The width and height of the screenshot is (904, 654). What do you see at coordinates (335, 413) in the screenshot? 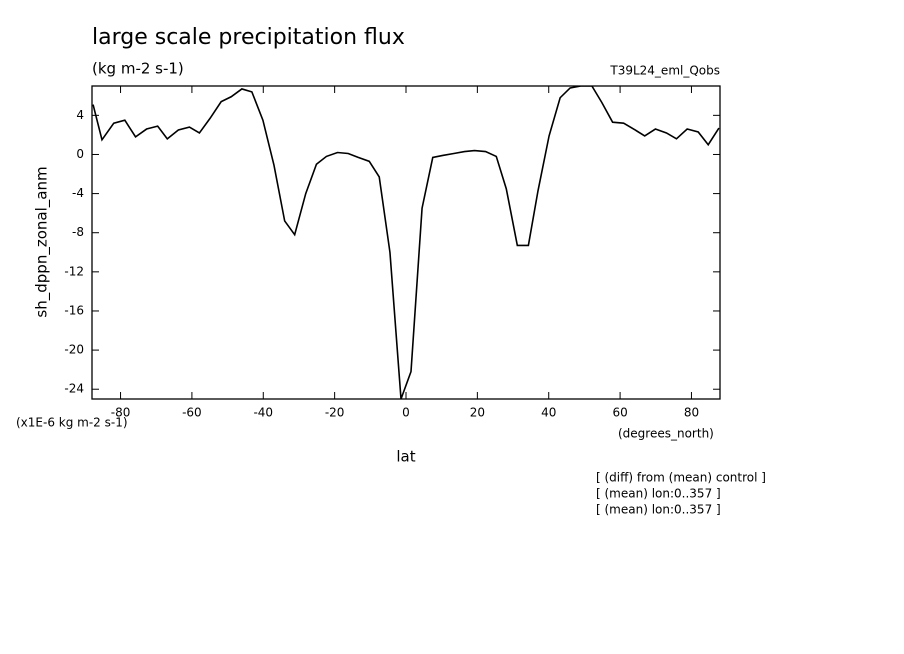
I see `x-tick-label: -20` at bounding box center [335, 413].